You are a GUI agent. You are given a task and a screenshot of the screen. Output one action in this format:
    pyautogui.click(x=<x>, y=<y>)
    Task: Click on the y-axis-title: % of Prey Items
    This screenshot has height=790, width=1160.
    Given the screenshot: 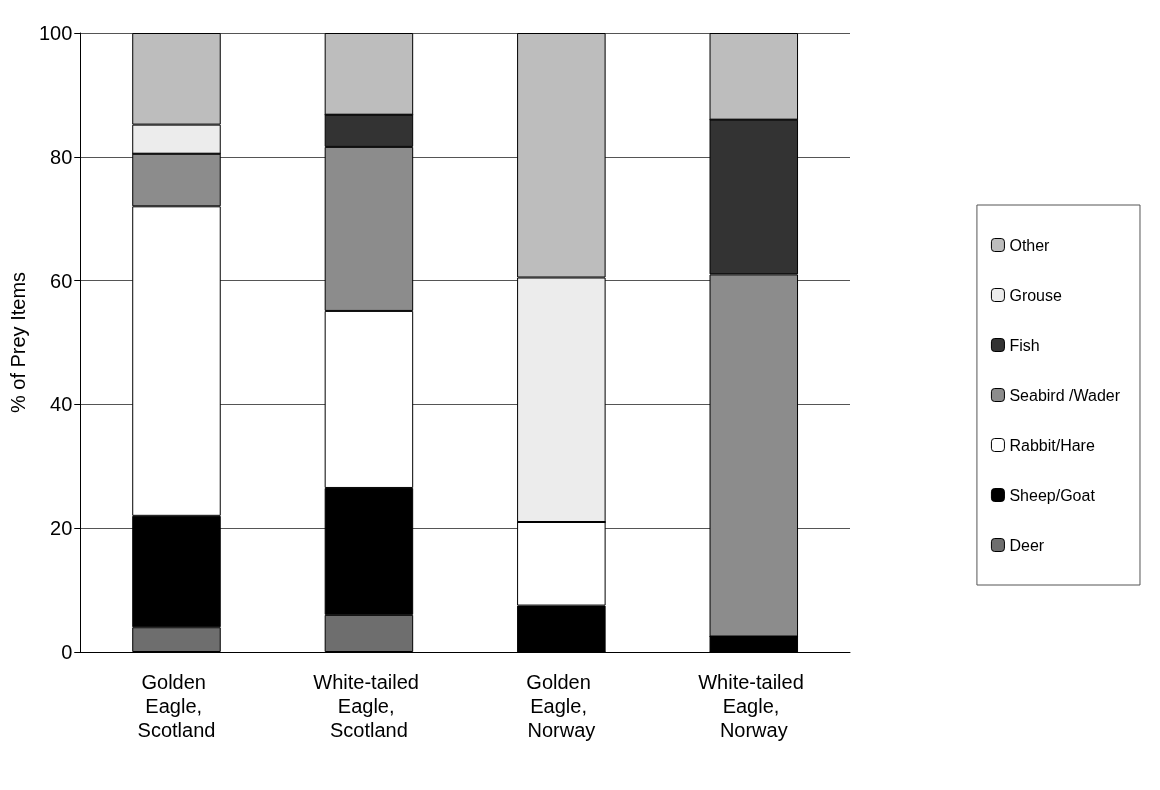 What is the action you would take?
    pyautogui.click(x=18, y=342)
    